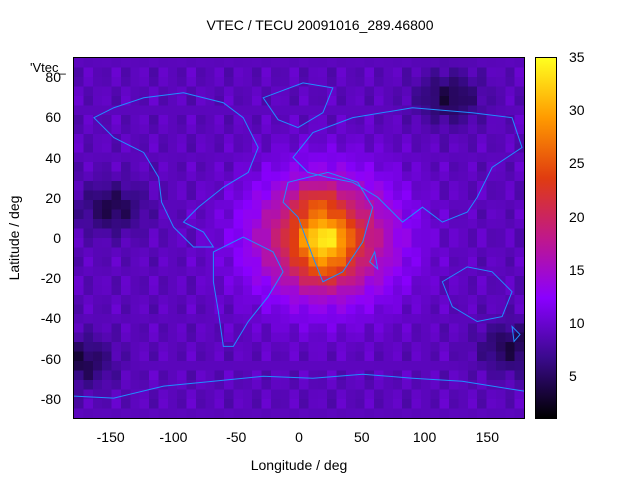 This screenshot has width=640, height=480. I want to click on y-tick-label: -60, so click(50, 358).